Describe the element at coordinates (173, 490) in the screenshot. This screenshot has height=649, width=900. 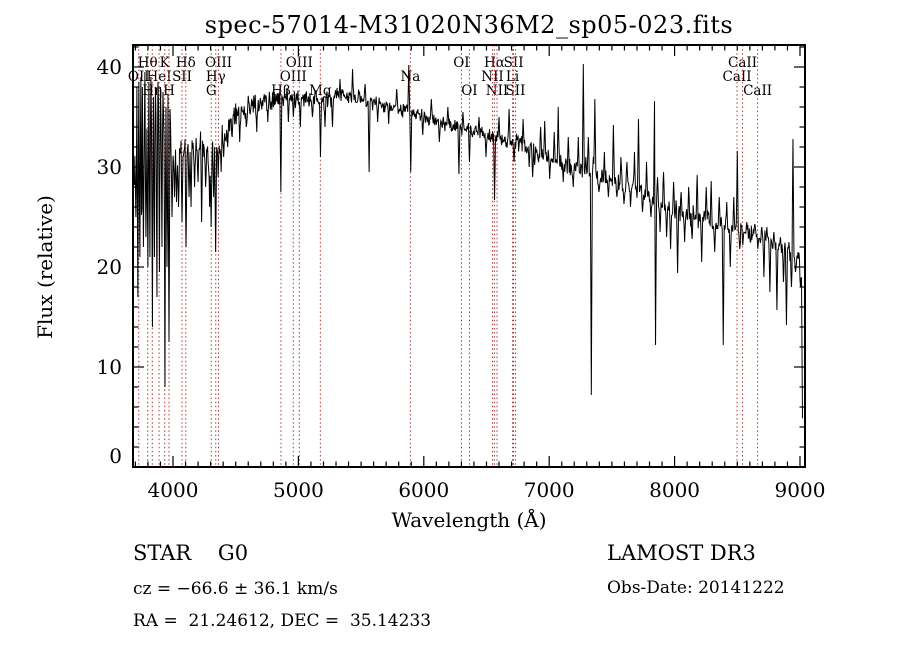
I see `x-tick-label: 4000` at that location.